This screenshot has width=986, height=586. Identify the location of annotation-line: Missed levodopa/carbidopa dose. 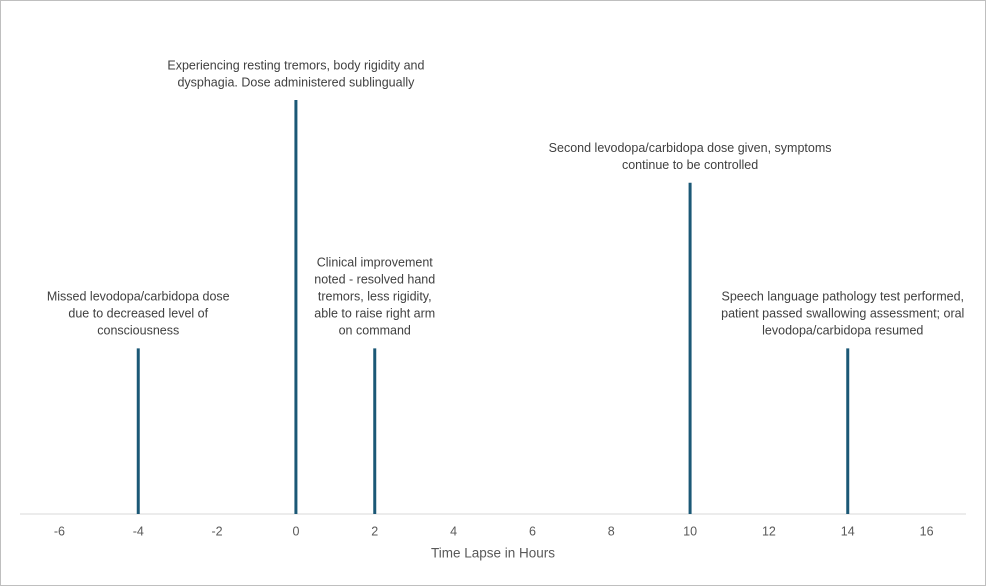
(138, 297).